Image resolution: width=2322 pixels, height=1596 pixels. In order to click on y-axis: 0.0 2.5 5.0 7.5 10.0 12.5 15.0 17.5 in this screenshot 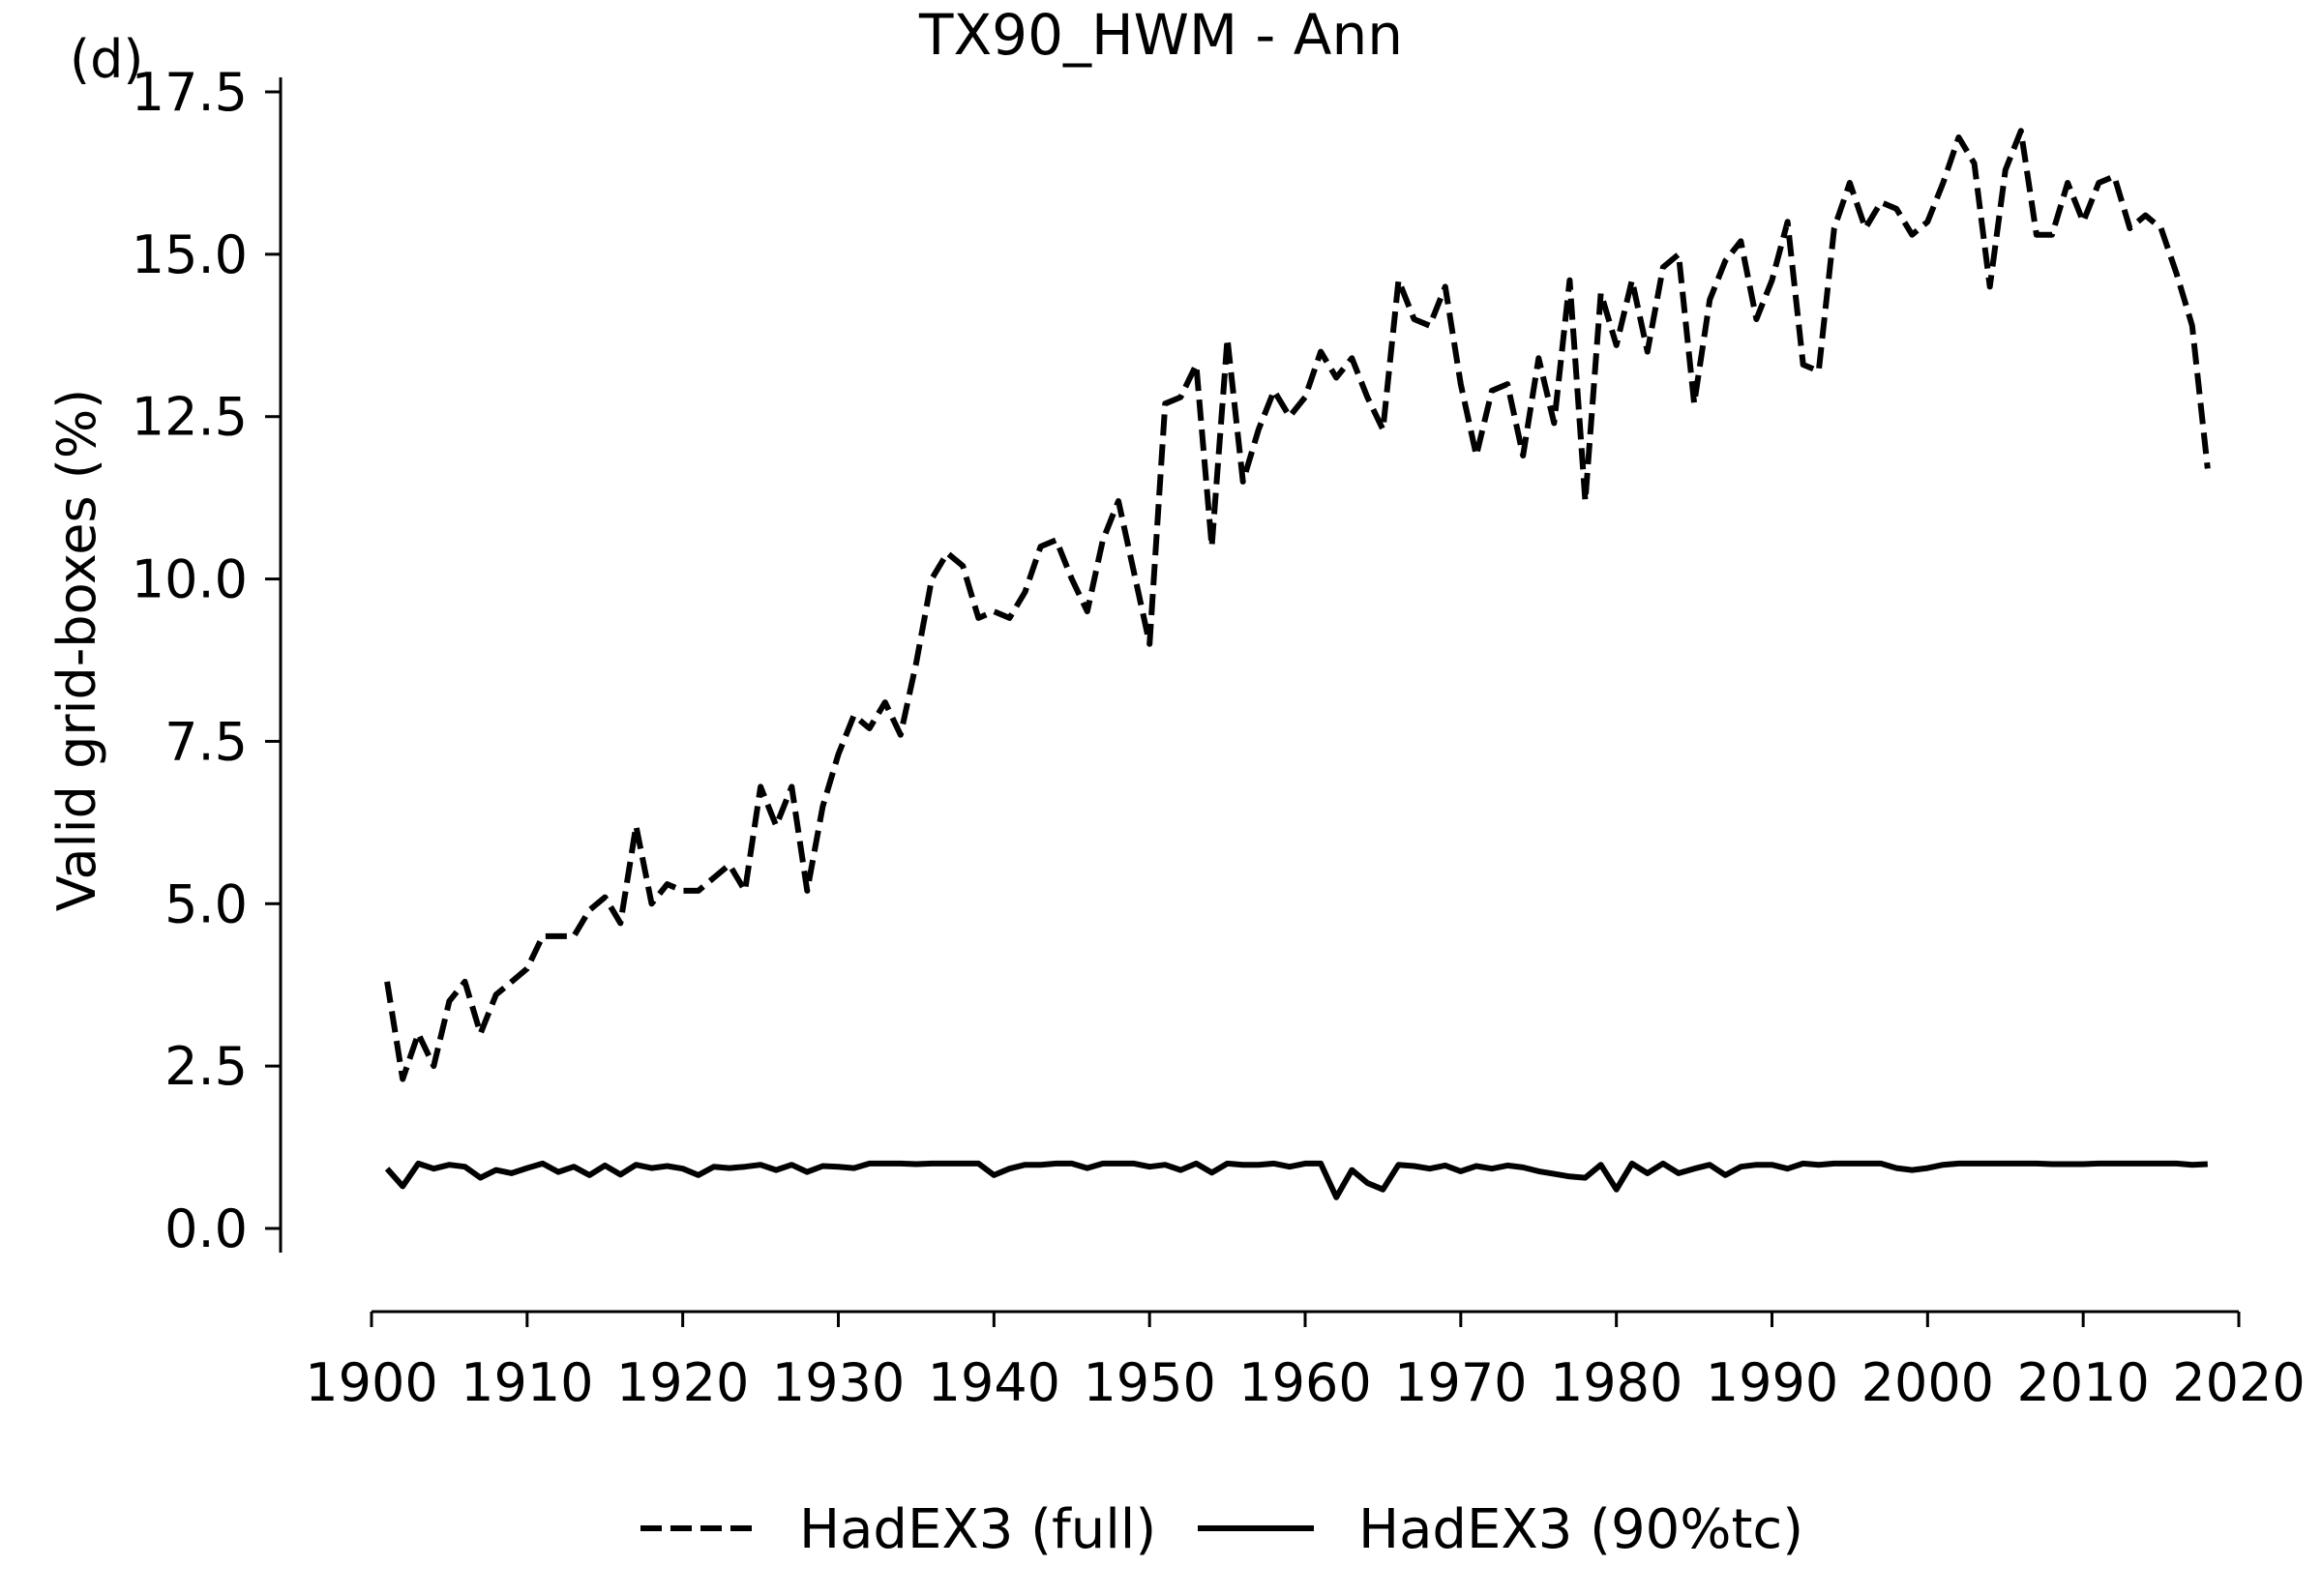, I will do `click(207, 660)`.